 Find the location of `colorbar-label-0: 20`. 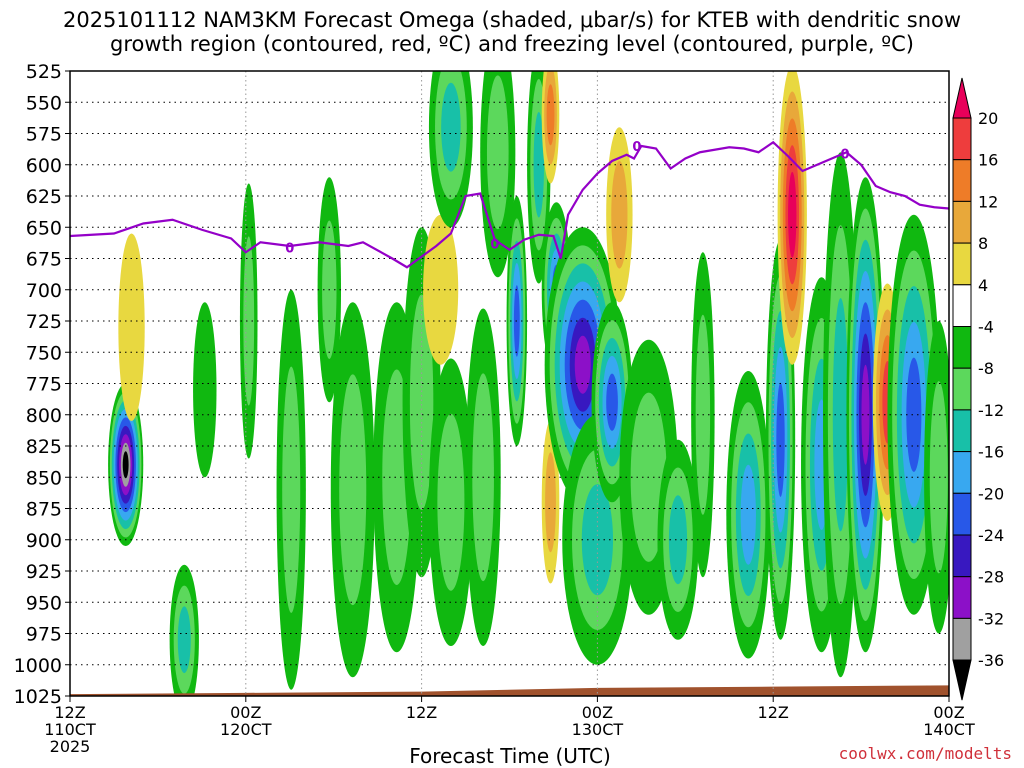

colorbar-label-0: 20 is located at coordinates (988, 118).